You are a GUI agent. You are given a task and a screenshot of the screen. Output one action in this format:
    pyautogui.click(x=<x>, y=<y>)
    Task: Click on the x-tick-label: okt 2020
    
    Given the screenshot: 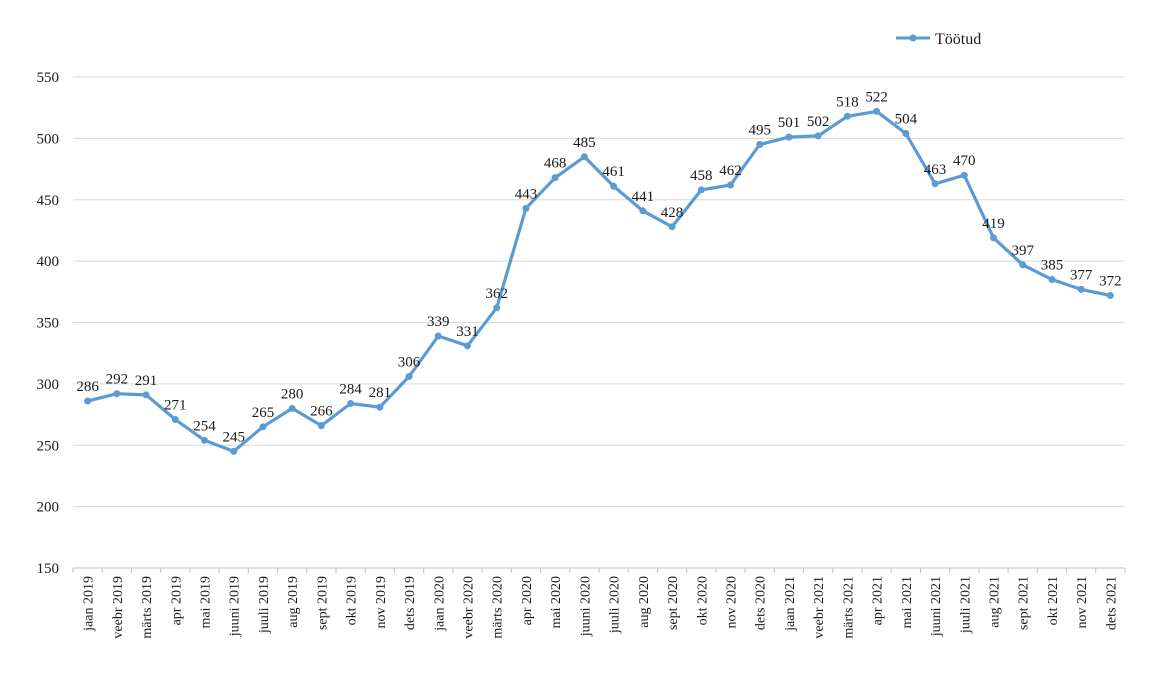 What is the action you would take?
    pyautogui.click(x=702, y=600)
    